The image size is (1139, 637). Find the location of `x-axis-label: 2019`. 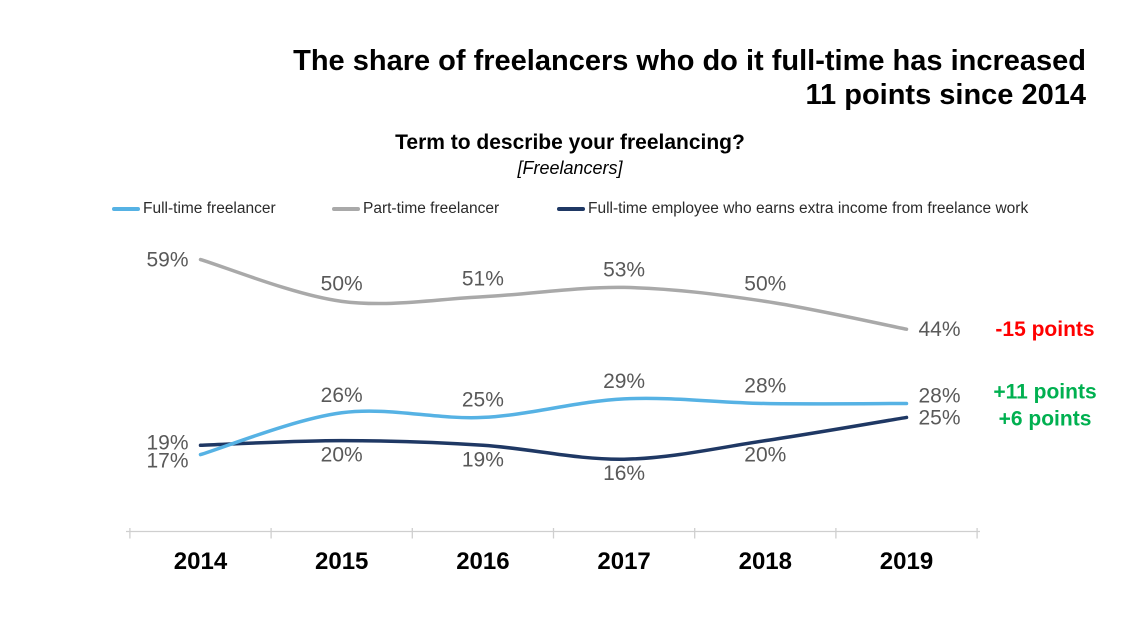

x-axis-label: 2019 is located at coordinates (906, 561).